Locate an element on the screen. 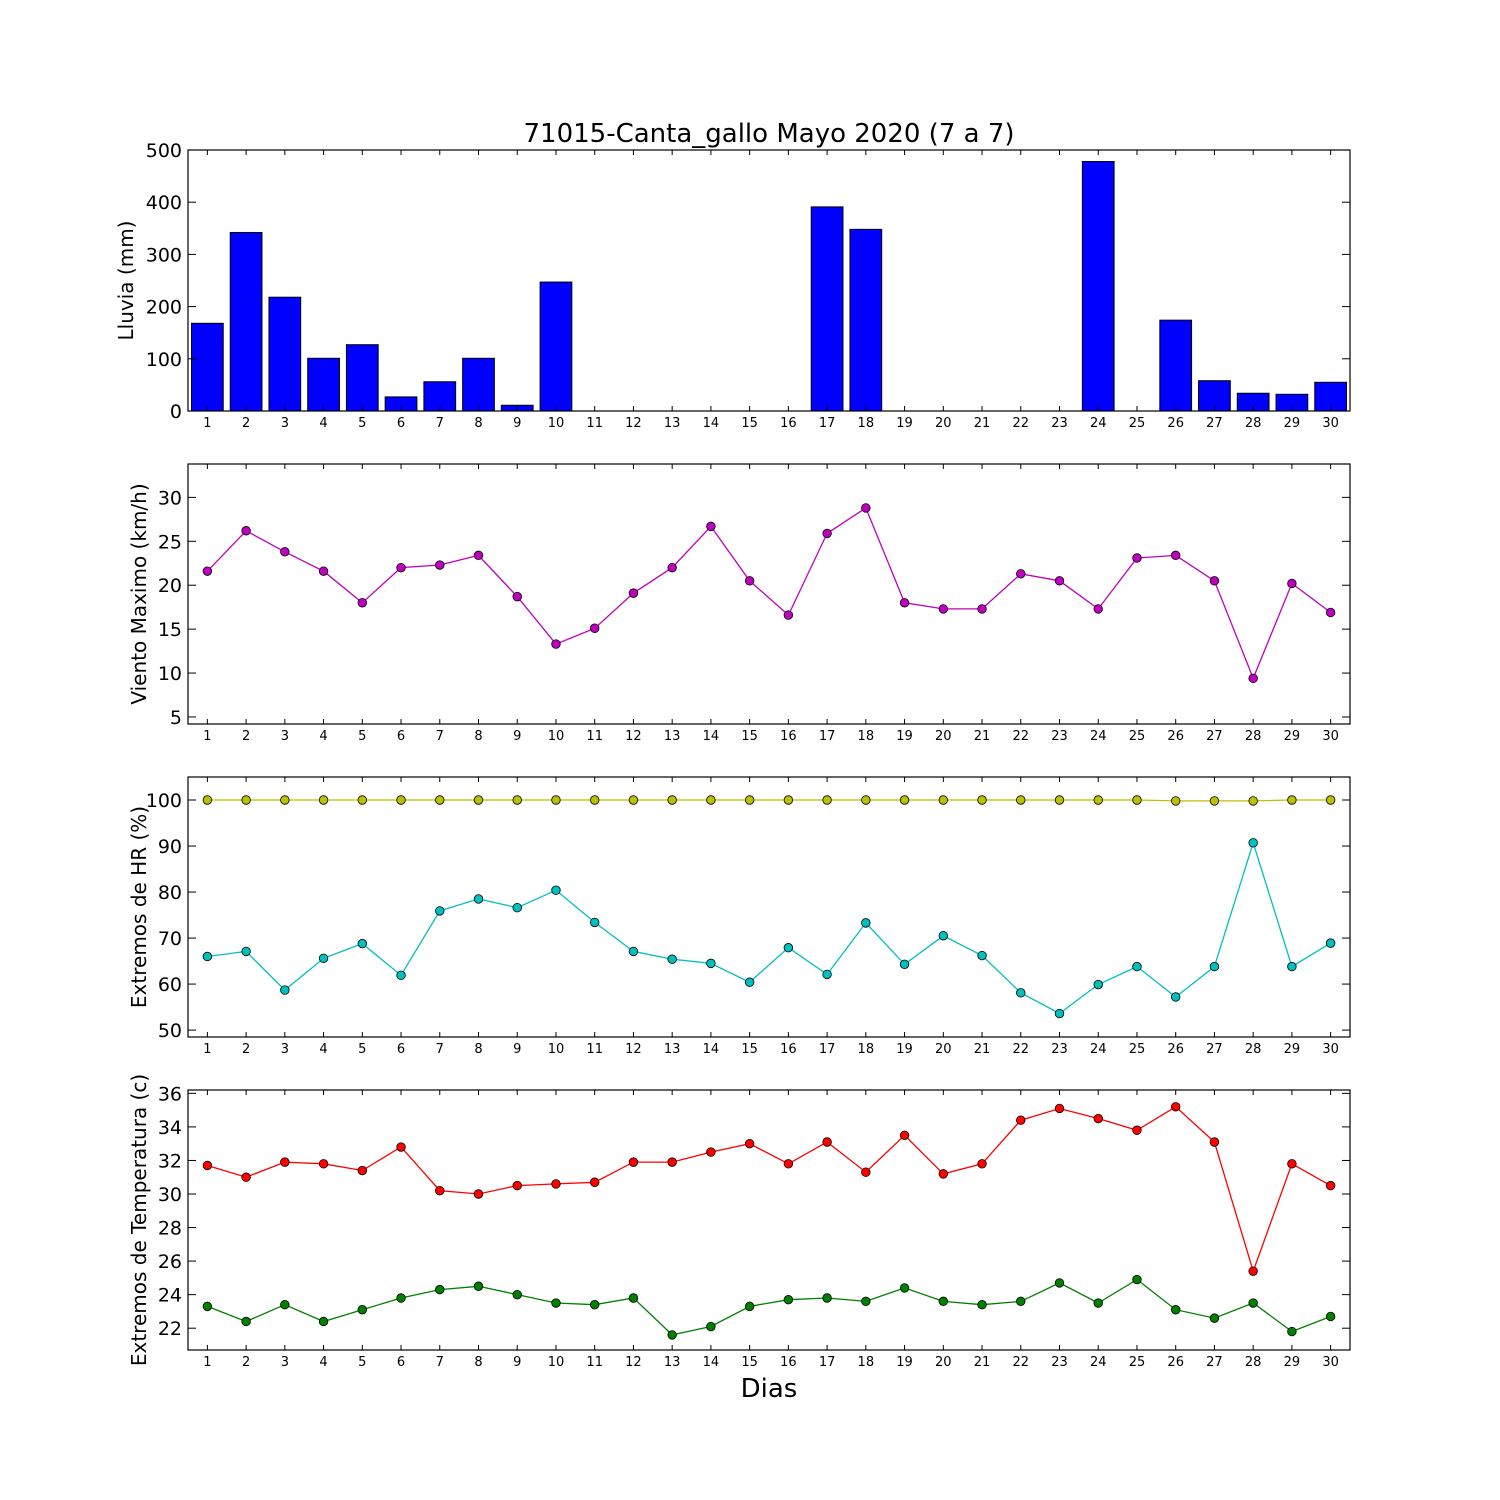 This screenshot has height=1500, width=1500. humidity-ytick-label-70: 70 is located at coordinates (170, 939).